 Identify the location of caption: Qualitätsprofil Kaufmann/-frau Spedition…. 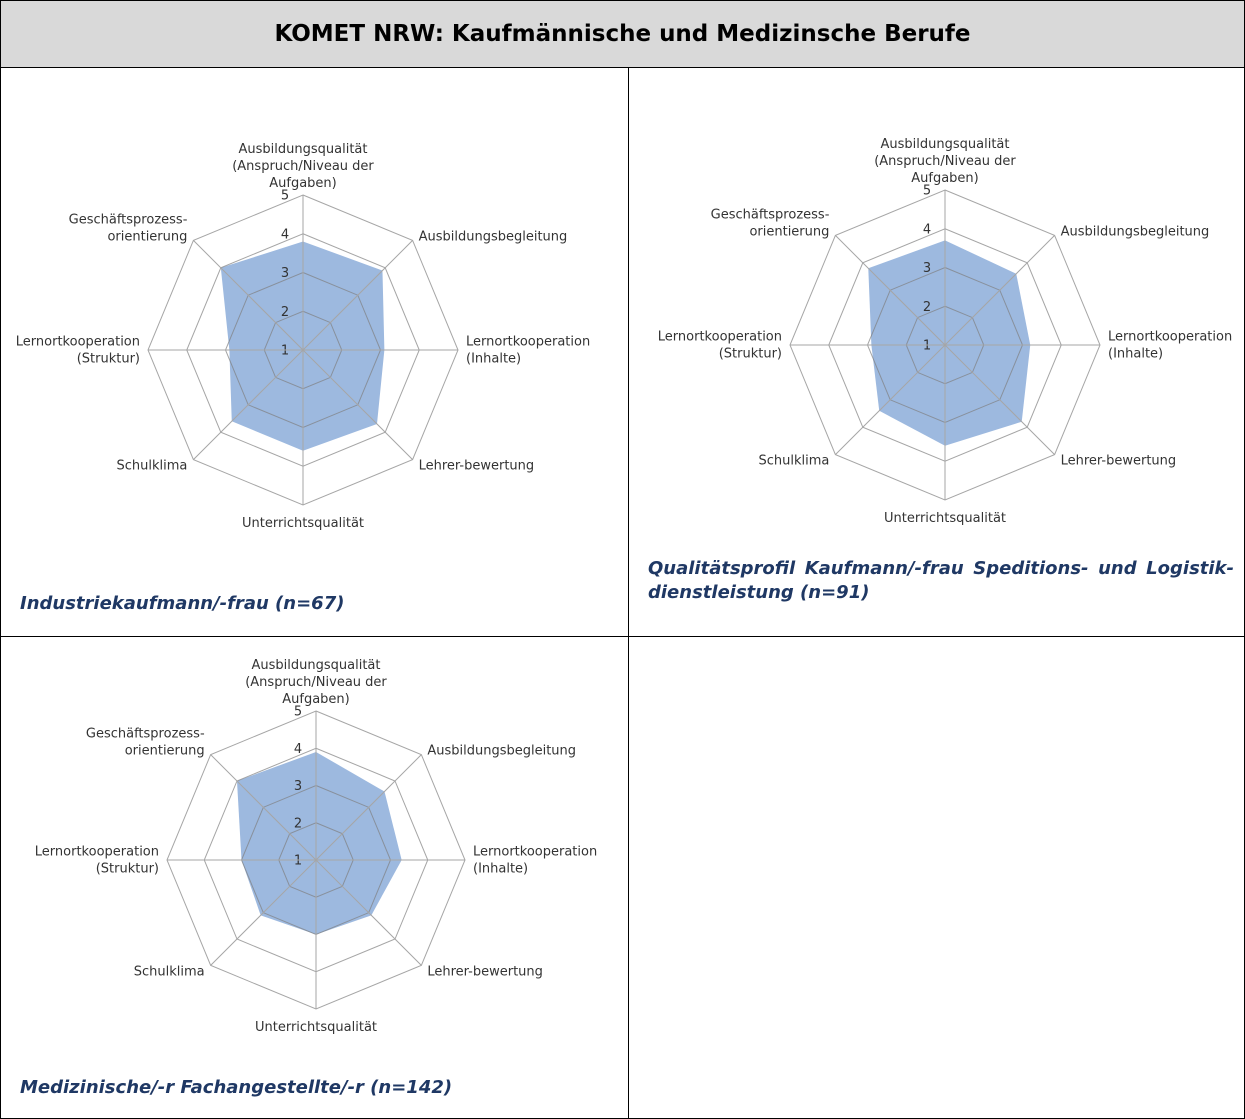
(941, 580).